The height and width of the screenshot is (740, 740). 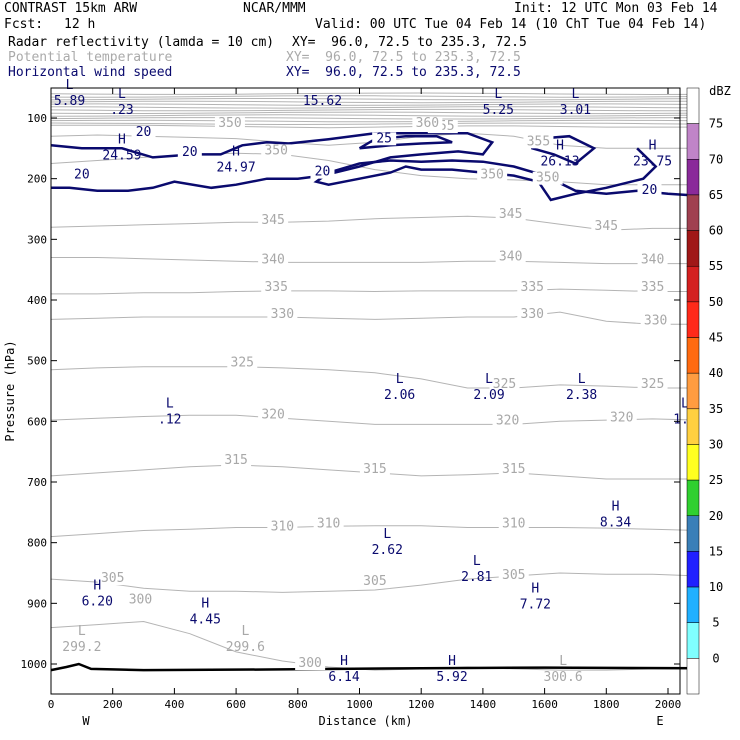 I want to click on wind-label-bg, so click(x=189, y=153).